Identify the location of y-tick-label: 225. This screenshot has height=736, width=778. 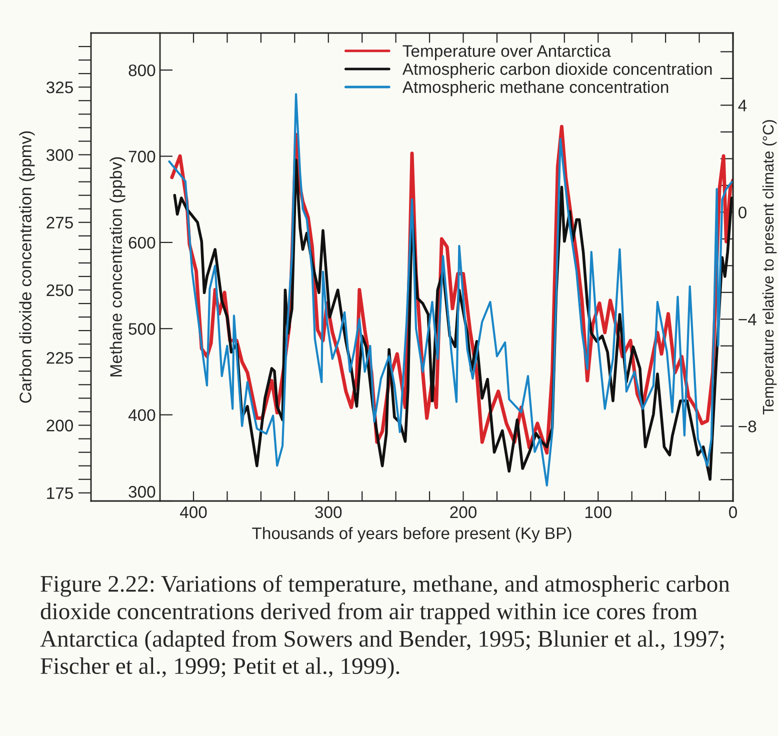
(59, 358).